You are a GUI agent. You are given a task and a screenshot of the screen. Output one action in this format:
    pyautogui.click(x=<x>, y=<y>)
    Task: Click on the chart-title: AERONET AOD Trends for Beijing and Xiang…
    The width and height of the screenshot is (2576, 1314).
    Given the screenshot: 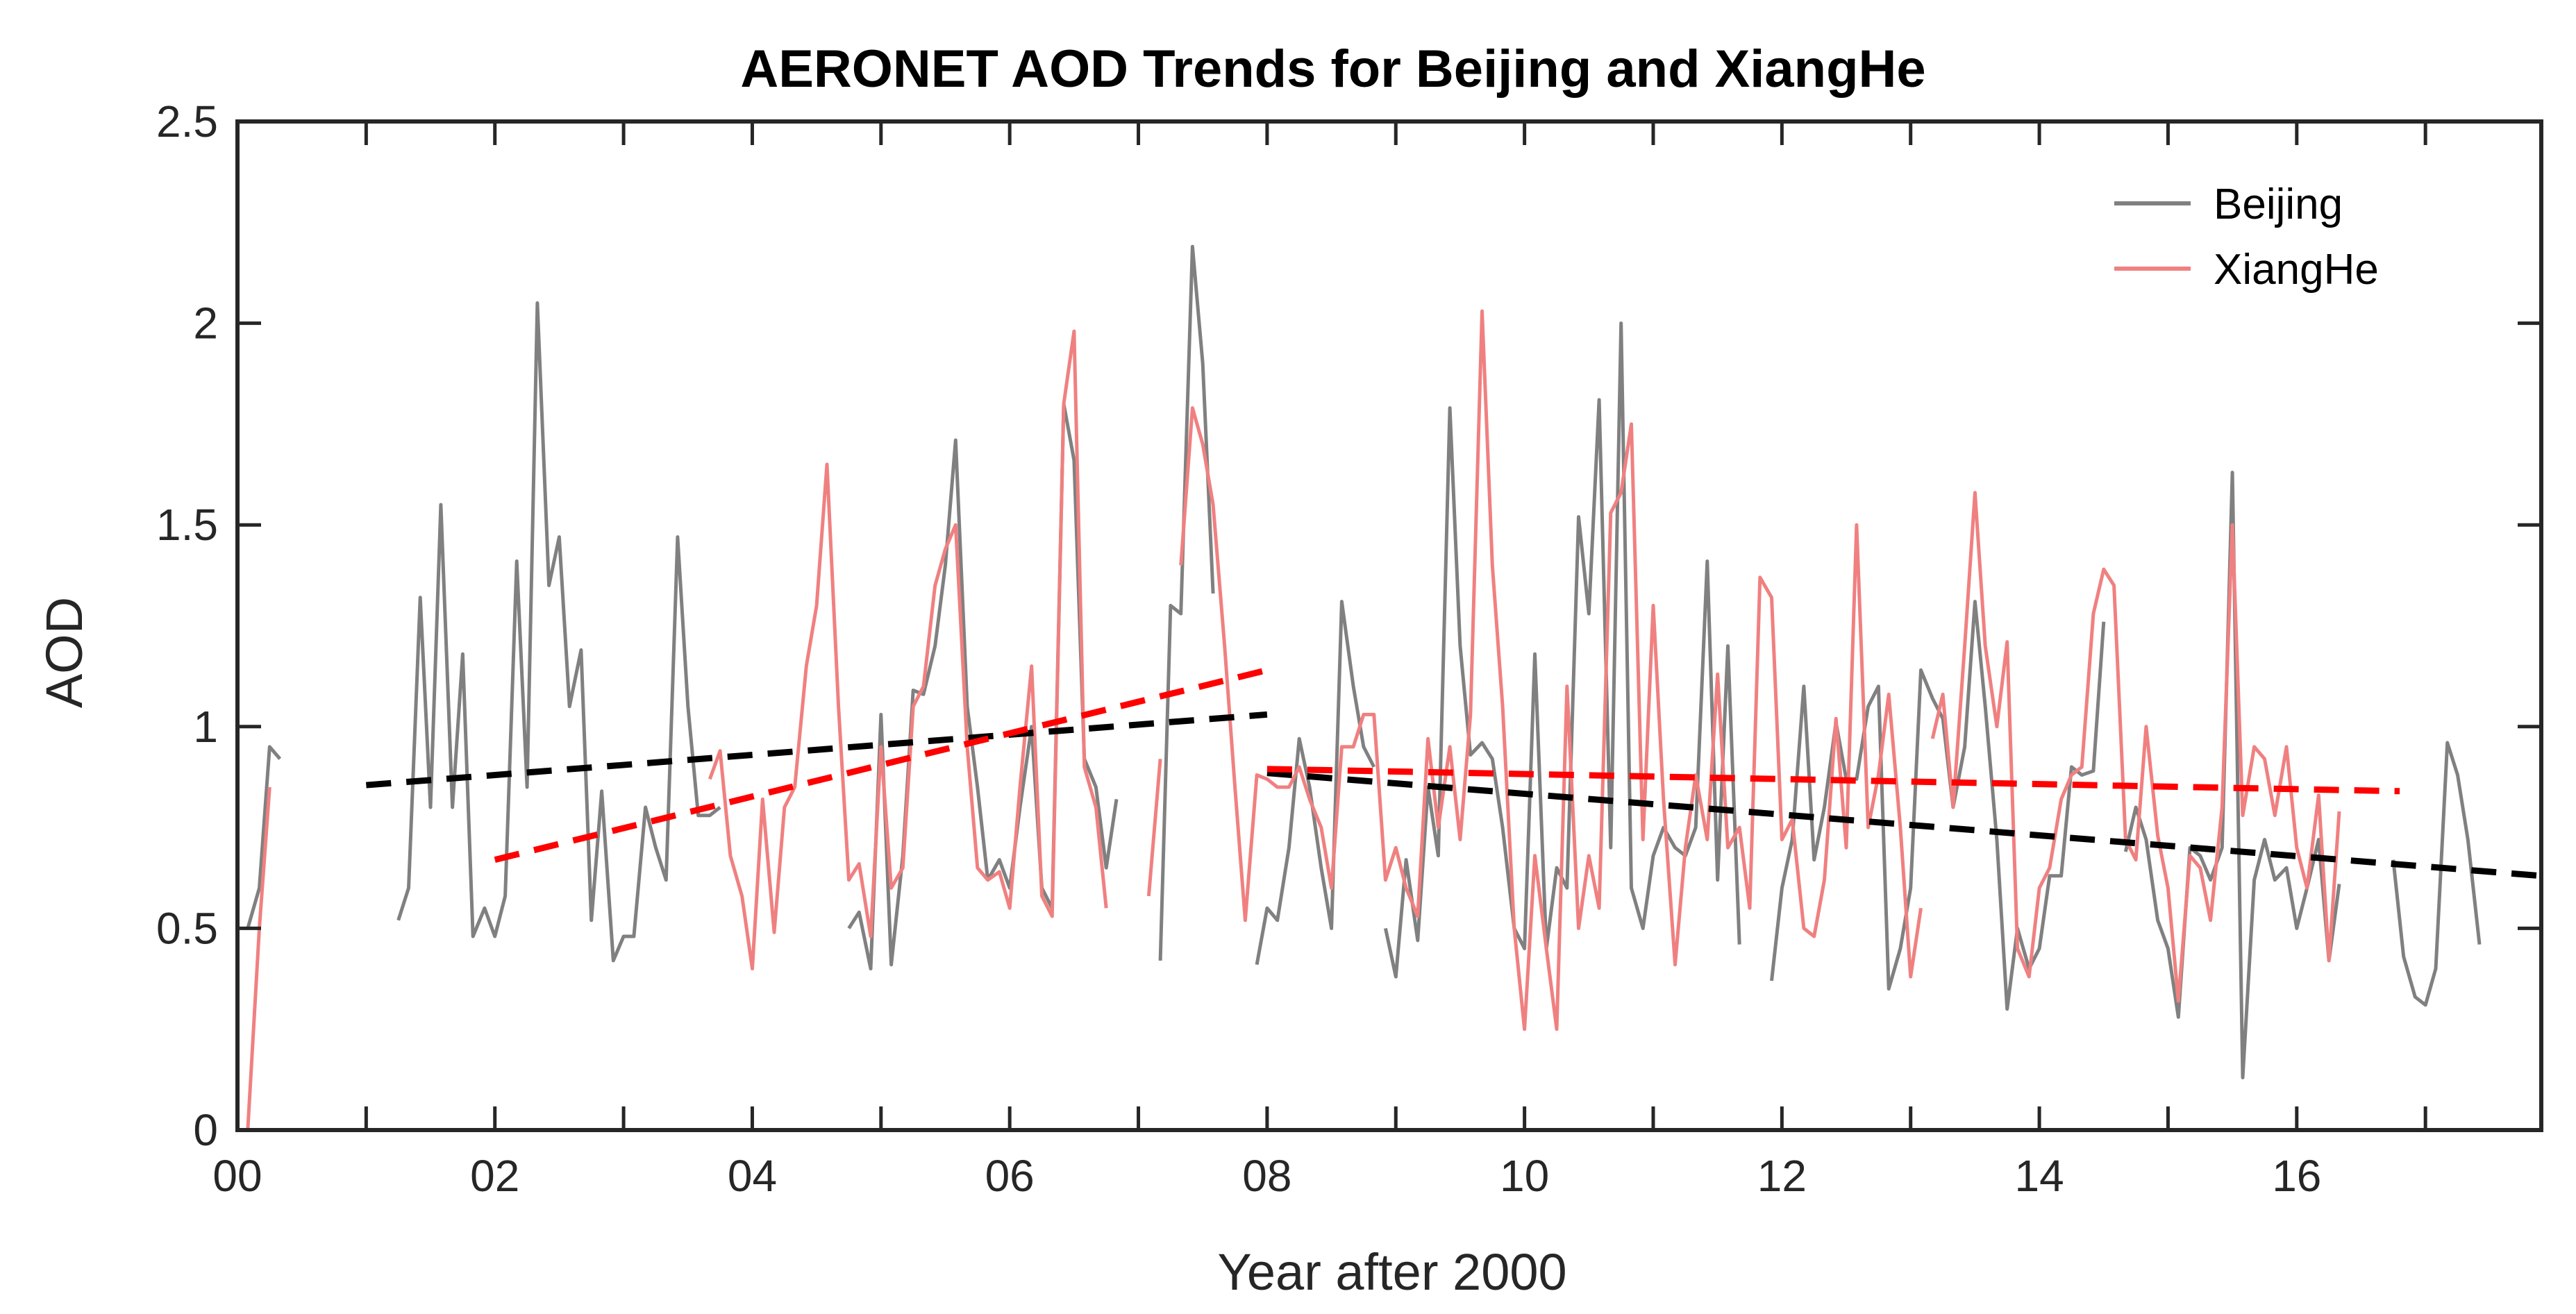 What is the action you would take?
    pyautogui.click(x=1332, y=70)
    